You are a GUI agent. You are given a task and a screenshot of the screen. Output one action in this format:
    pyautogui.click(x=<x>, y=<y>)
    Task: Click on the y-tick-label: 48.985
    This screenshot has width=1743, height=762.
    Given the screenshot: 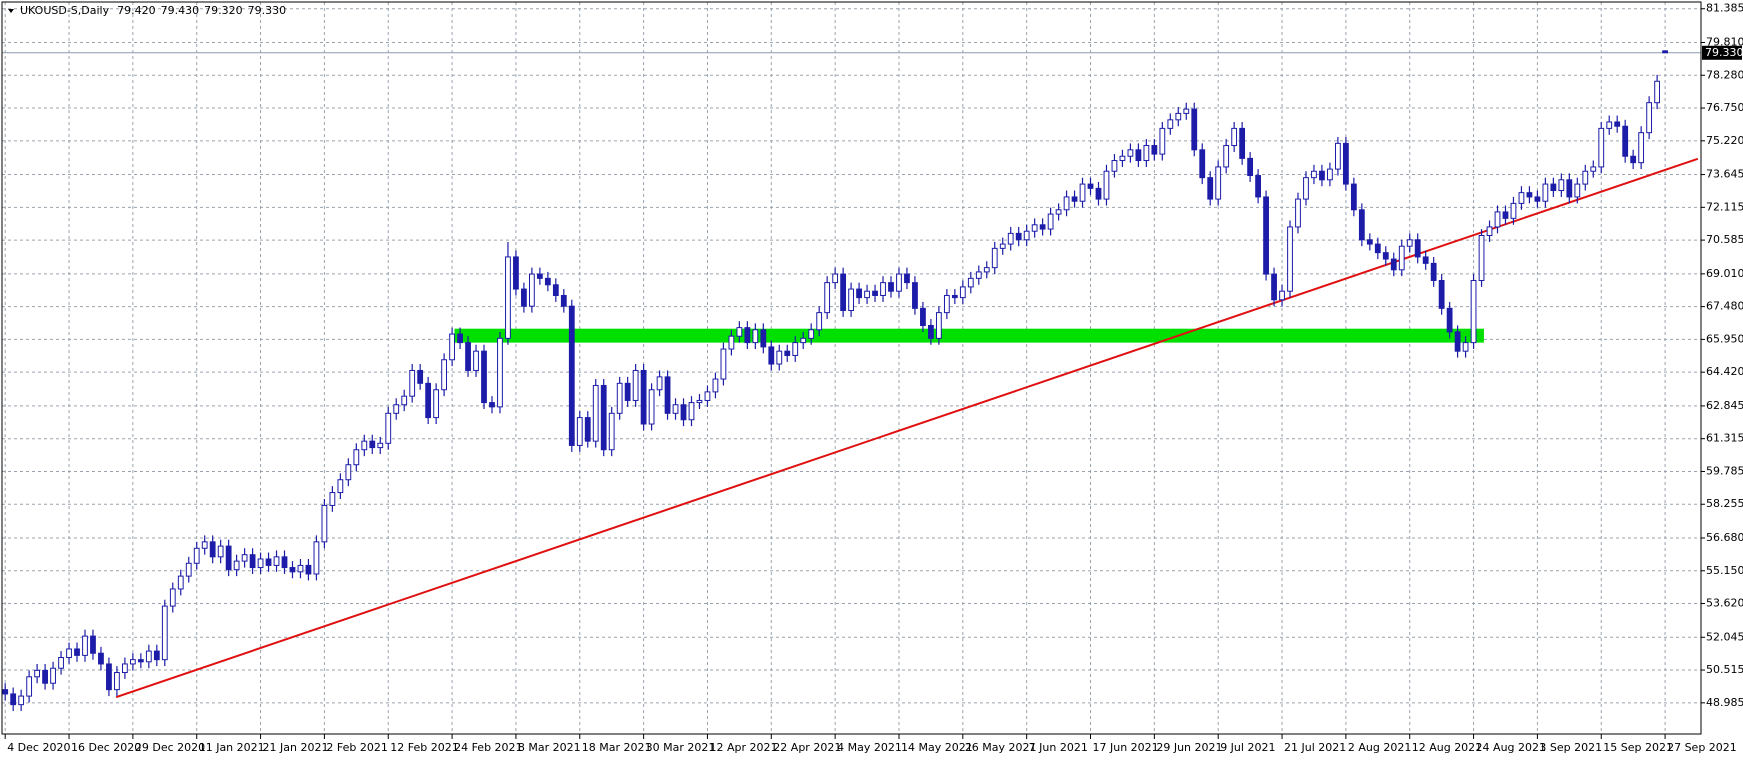 What is the action you would take?
    pyautogui.click(x=1724, y=702)
    